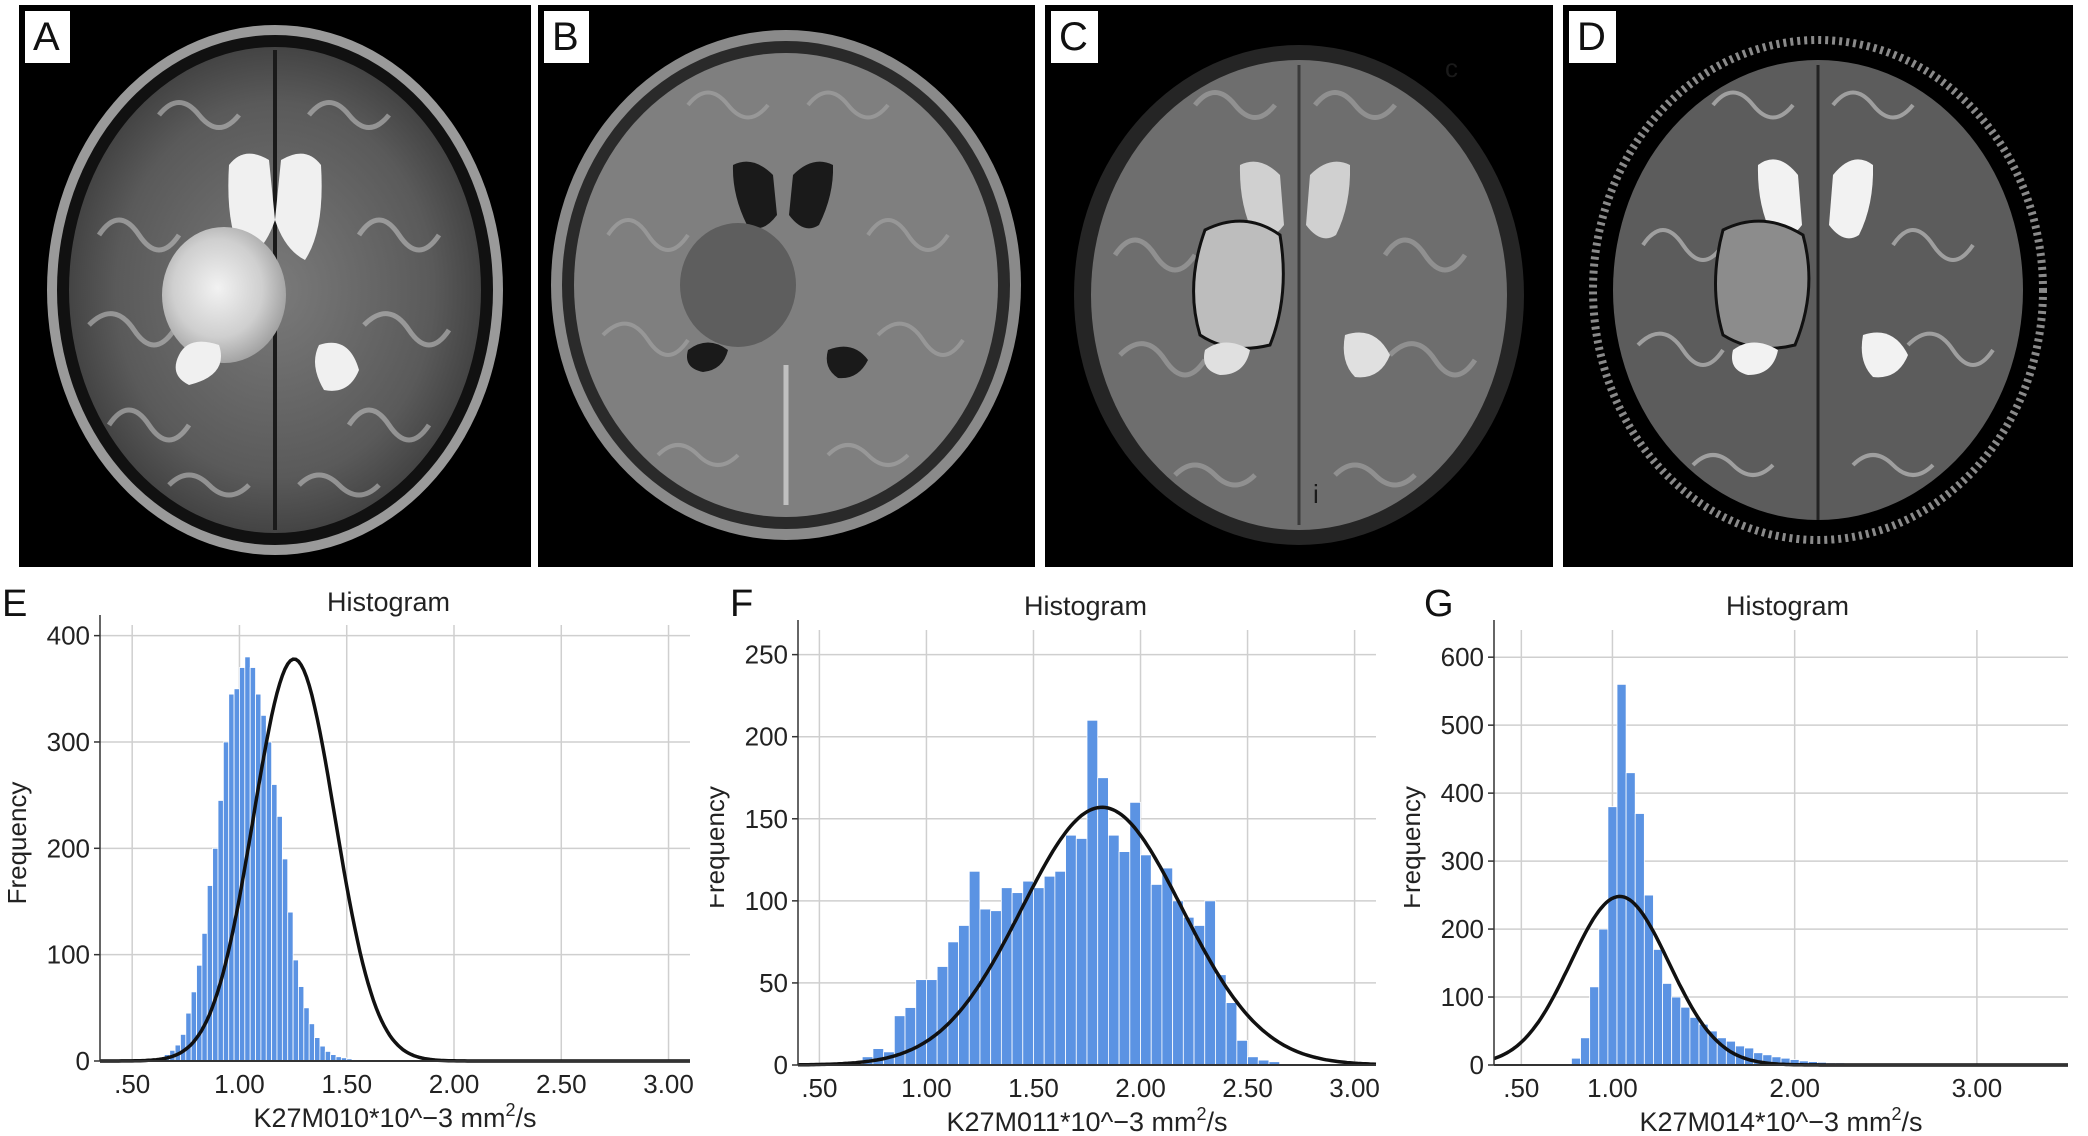 This screenshot has height=1136, width=2088. I want to click on x-tick-label: .50, so click(819, 1088).